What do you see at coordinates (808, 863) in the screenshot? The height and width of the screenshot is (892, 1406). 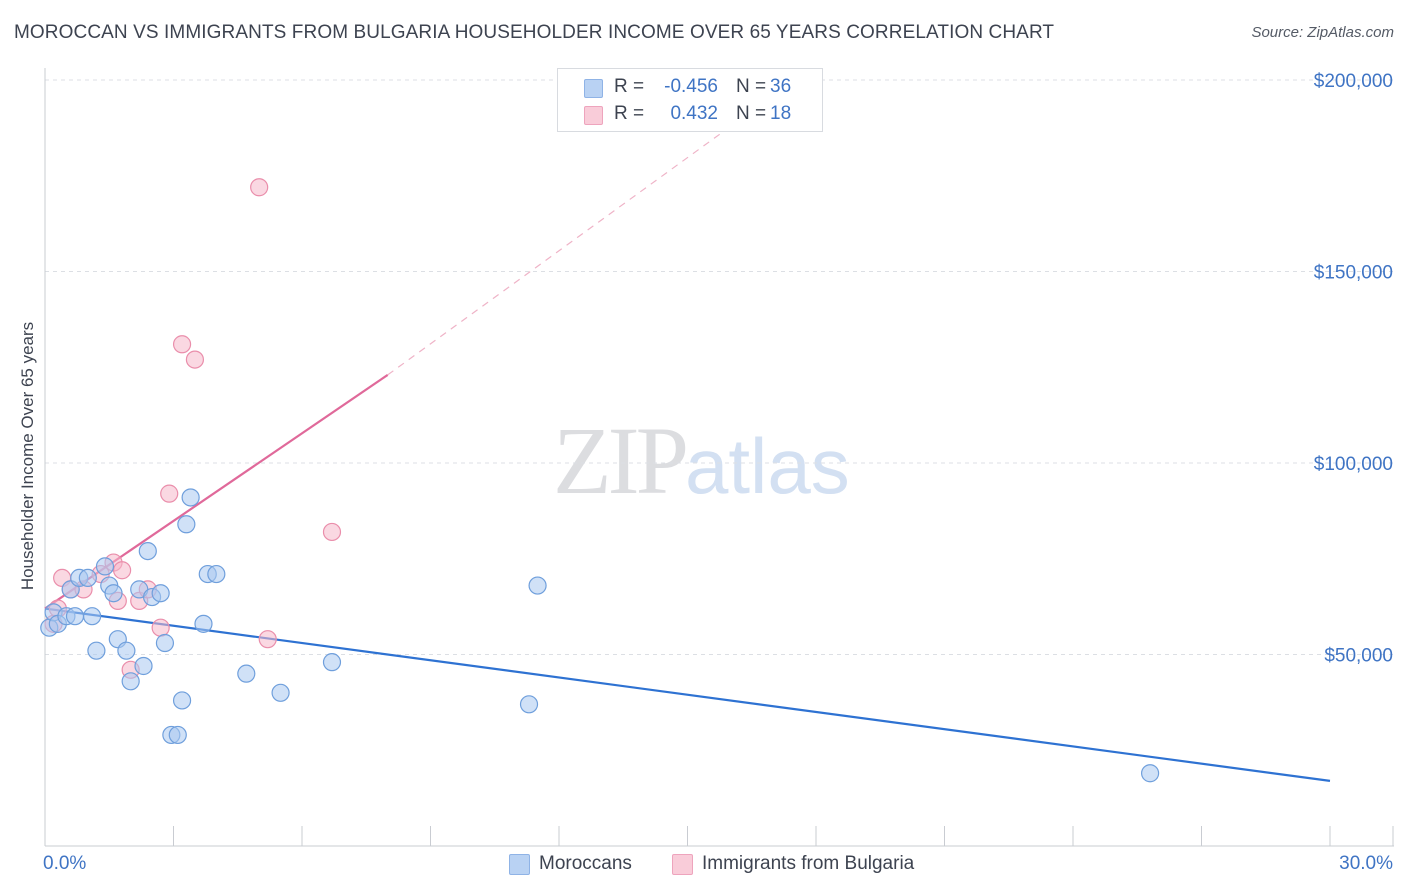 I see `legend-label-bulgaria: Immigrants from Bulgaria` at bounding box center [808, 863].